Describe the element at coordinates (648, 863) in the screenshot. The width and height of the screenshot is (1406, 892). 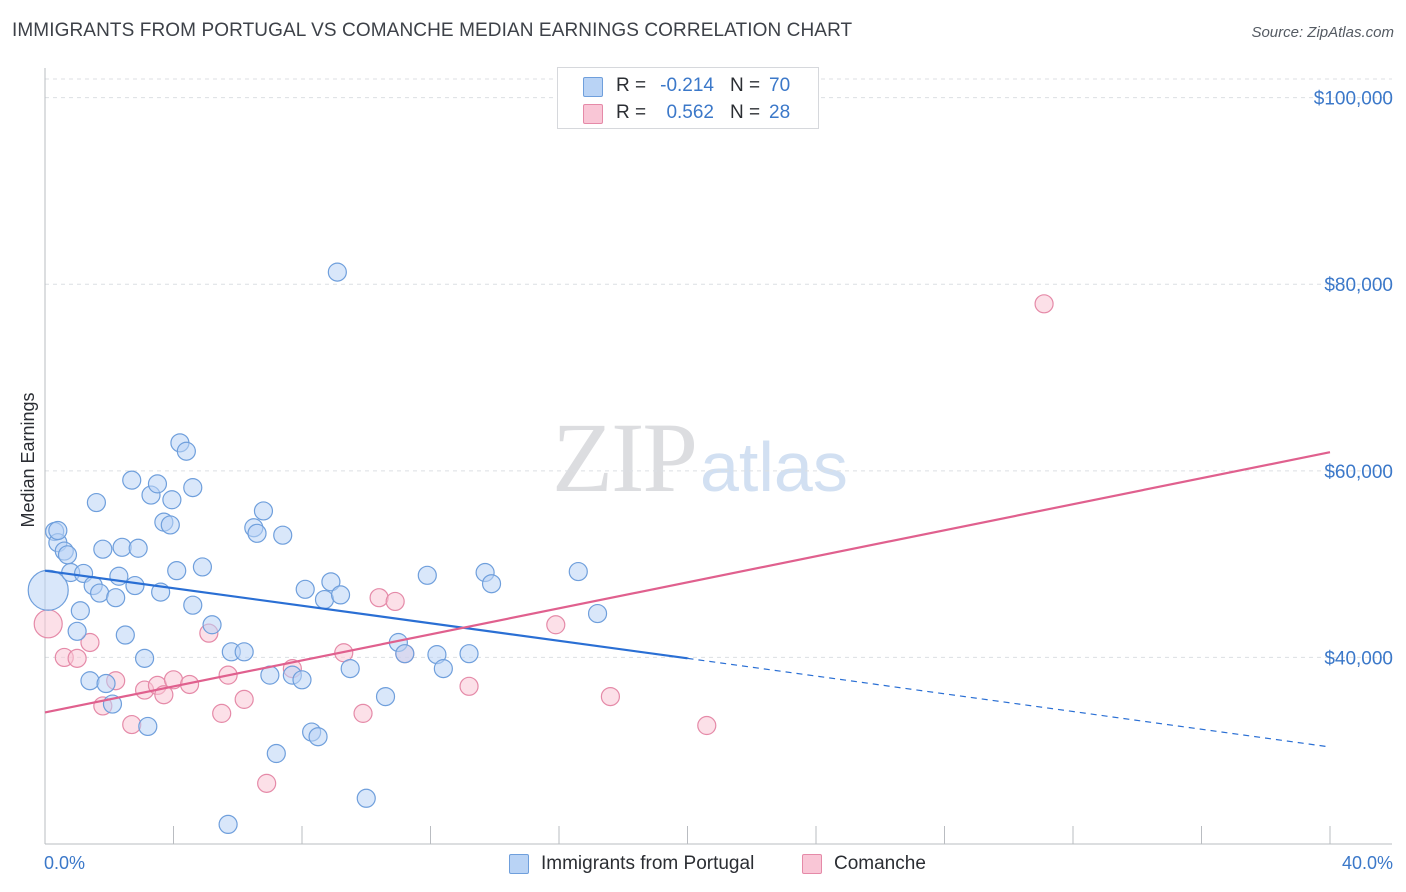
I see `legend-label-portugal: Immigrants from Portugal` at that location.